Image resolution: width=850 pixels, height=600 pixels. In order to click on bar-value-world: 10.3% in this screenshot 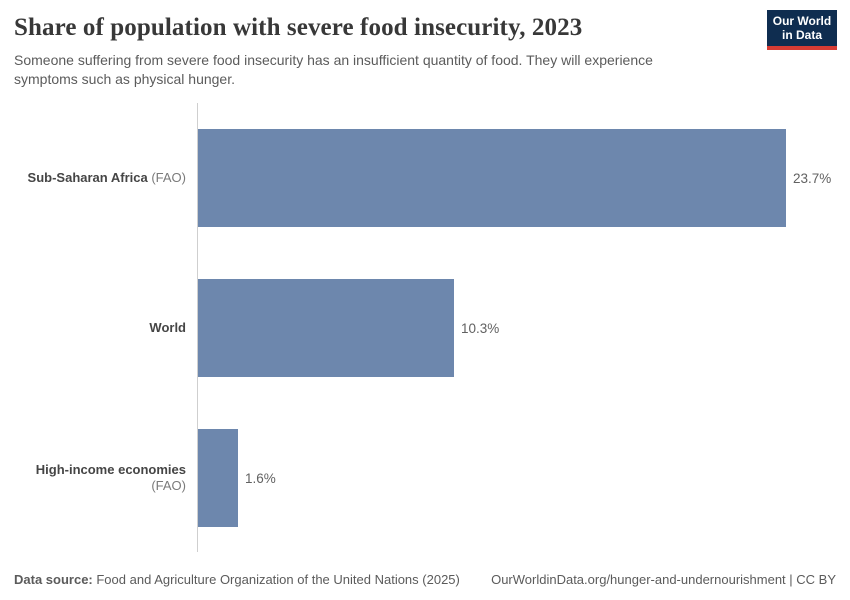, I will do `click(480, 328)`.